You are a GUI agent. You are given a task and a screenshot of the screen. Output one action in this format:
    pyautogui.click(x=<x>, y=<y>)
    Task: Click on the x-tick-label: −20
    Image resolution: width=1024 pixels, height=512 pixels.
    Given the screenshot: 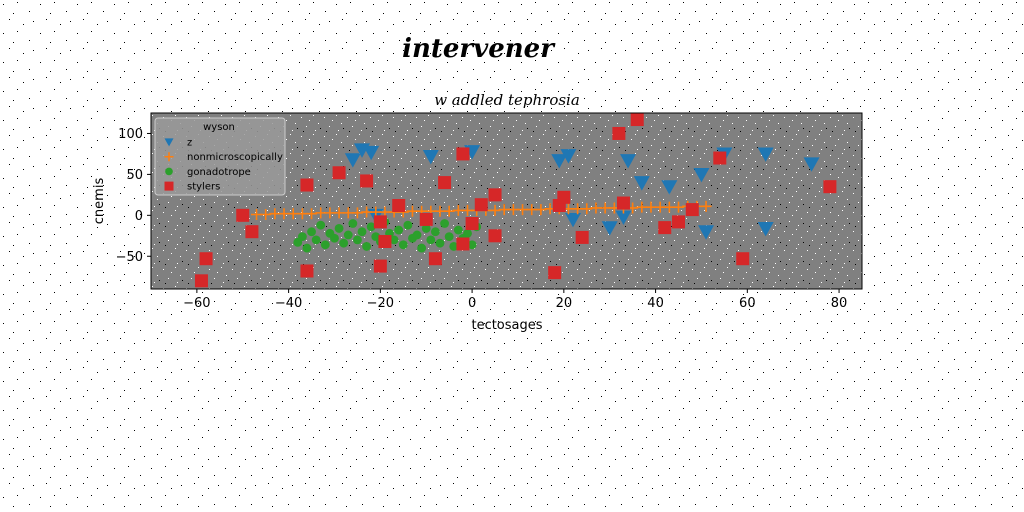 What is the action you would take?
    pyautogui.click(x=380, y=303)
    